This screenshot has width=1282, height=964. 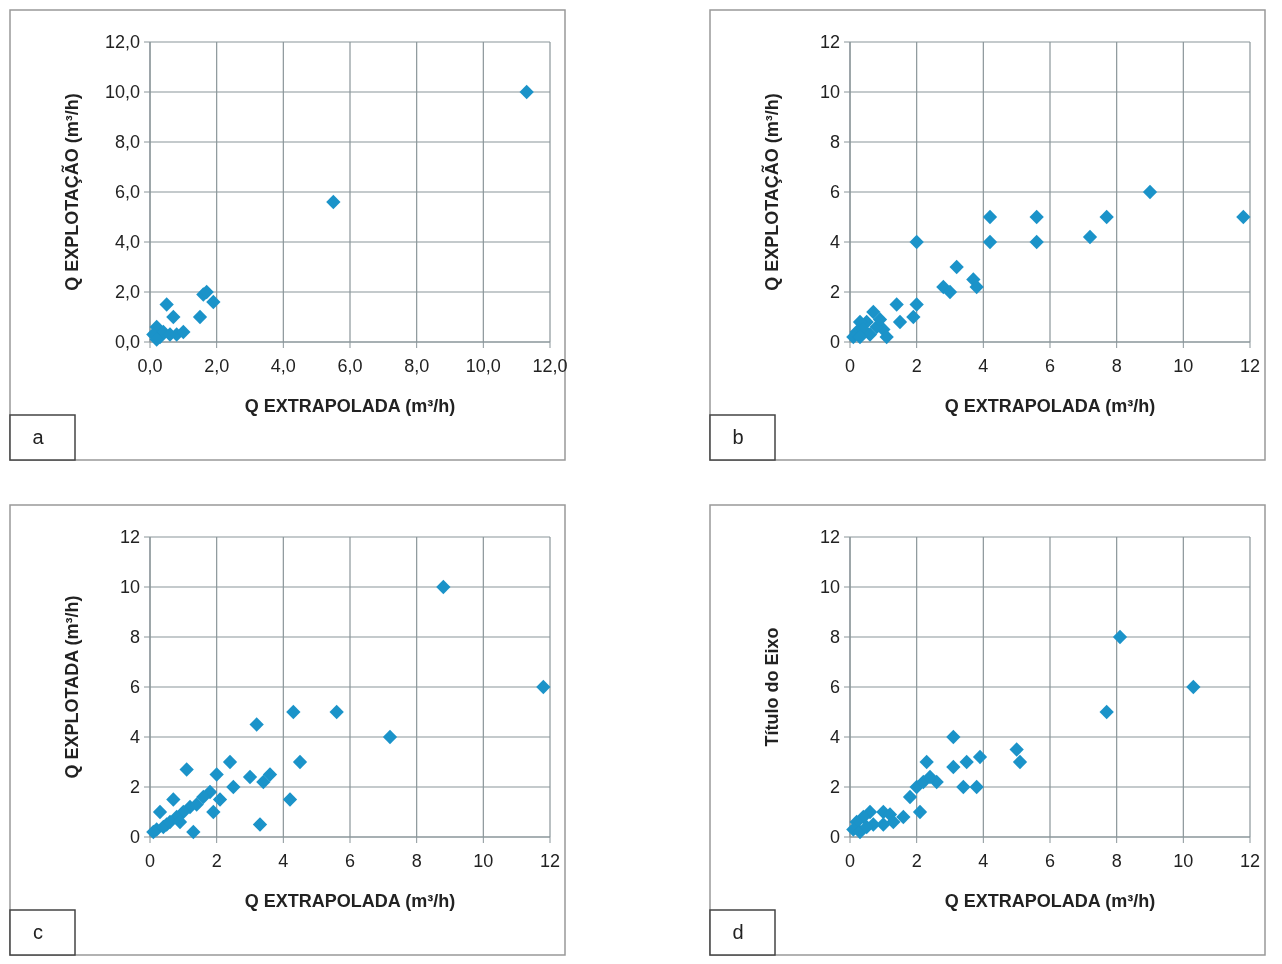 What do you see at coordinates (72, 687) in the screenshot?
I see `y-axis-title: Q EXPLOTADA (m³/h)` at bounding box center [72, 687].